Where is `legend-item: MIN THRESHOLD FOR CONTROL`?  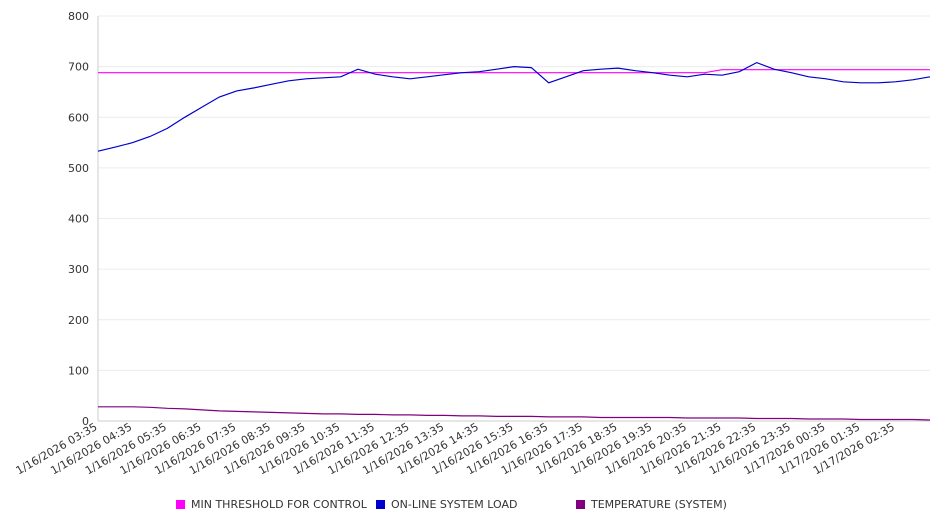 legend-item: MIN THRESHOLD FOR CONTROL is located at coordinates (271, 506).